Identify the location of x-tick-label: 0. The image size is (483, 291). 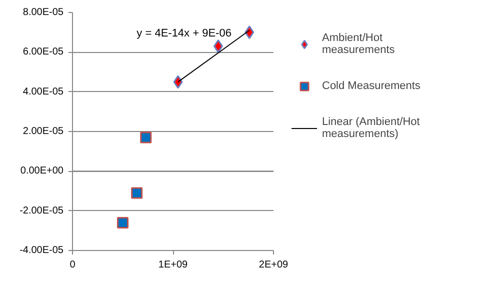
(73, 265).